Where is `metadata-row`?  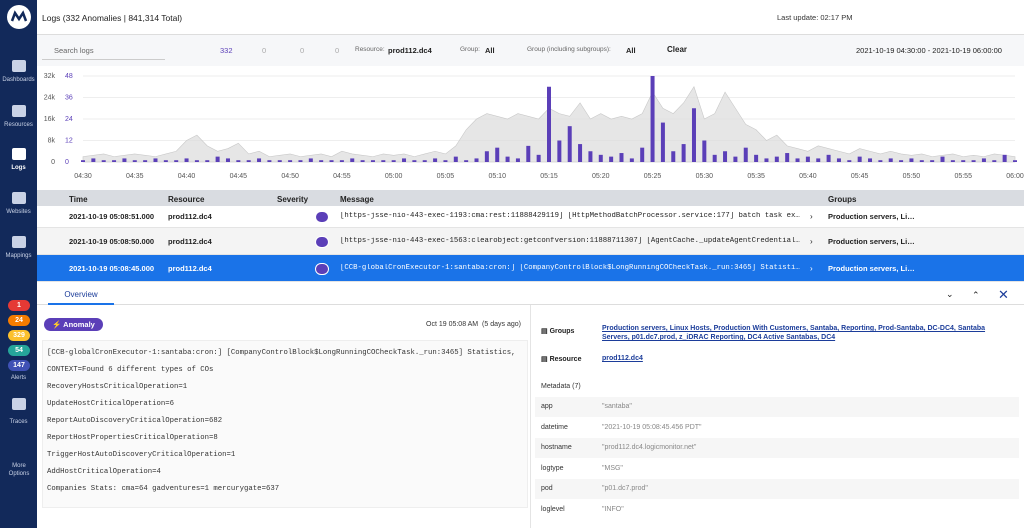 metadata-row is located at coordinates (777, 509).